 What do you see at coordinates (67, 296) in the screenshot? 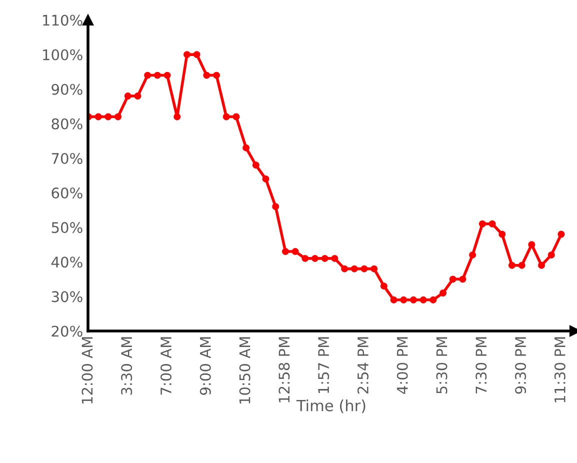
I see `y-tick-label: 30%` at bounding box center [67, 296].